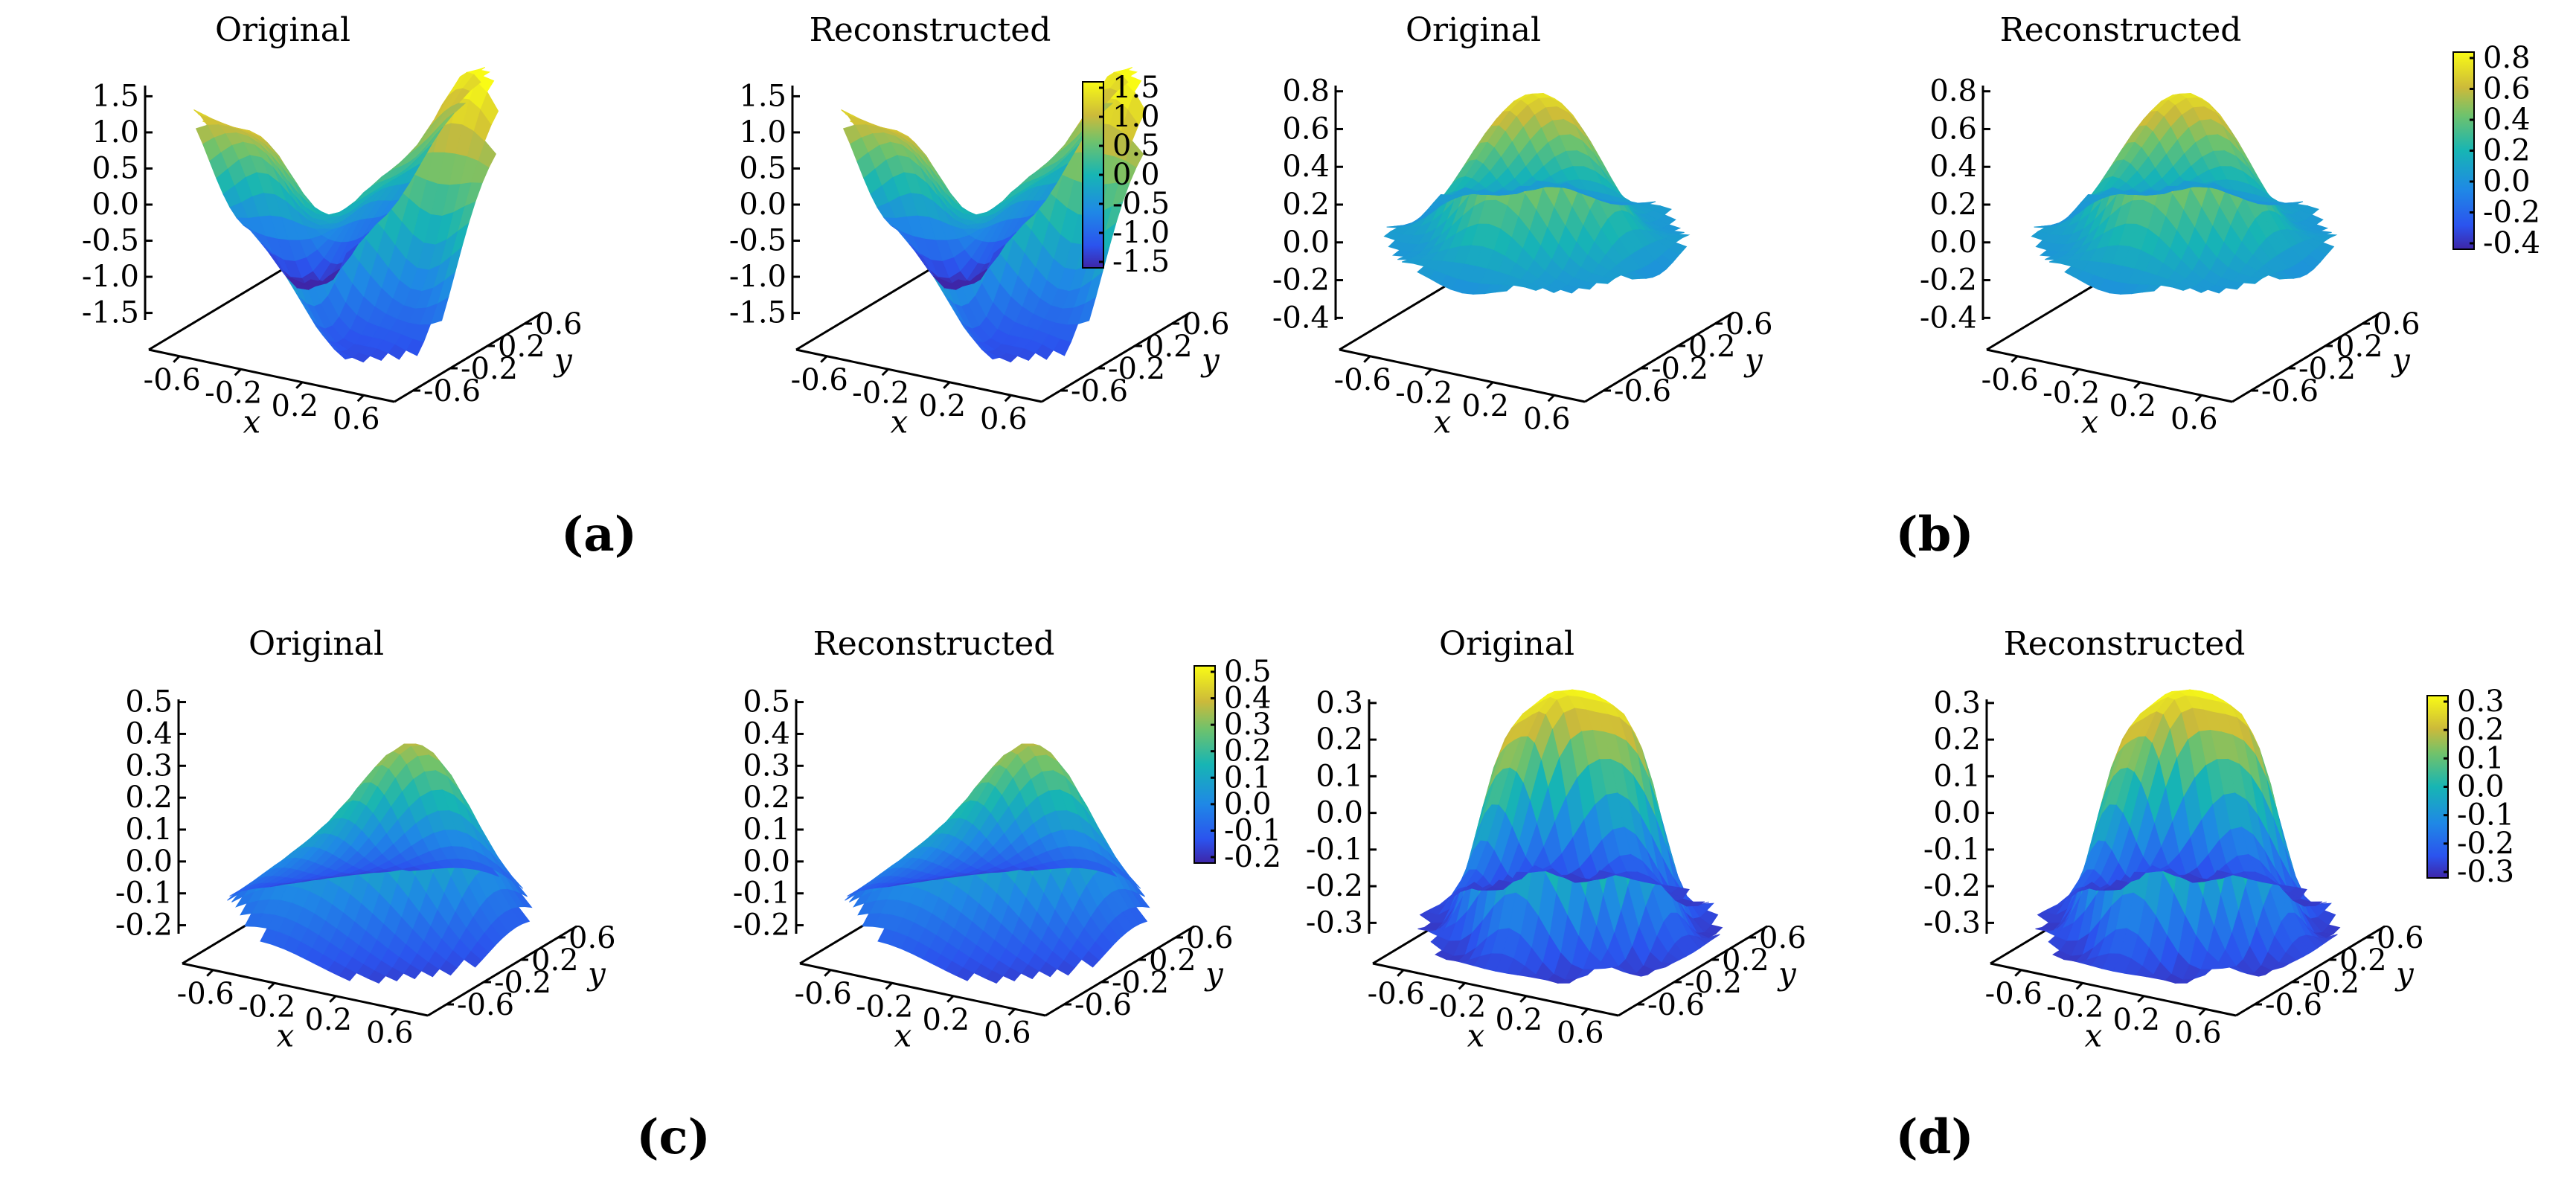  I want to click on z-tick-label: 0.4, so click(766, 733).